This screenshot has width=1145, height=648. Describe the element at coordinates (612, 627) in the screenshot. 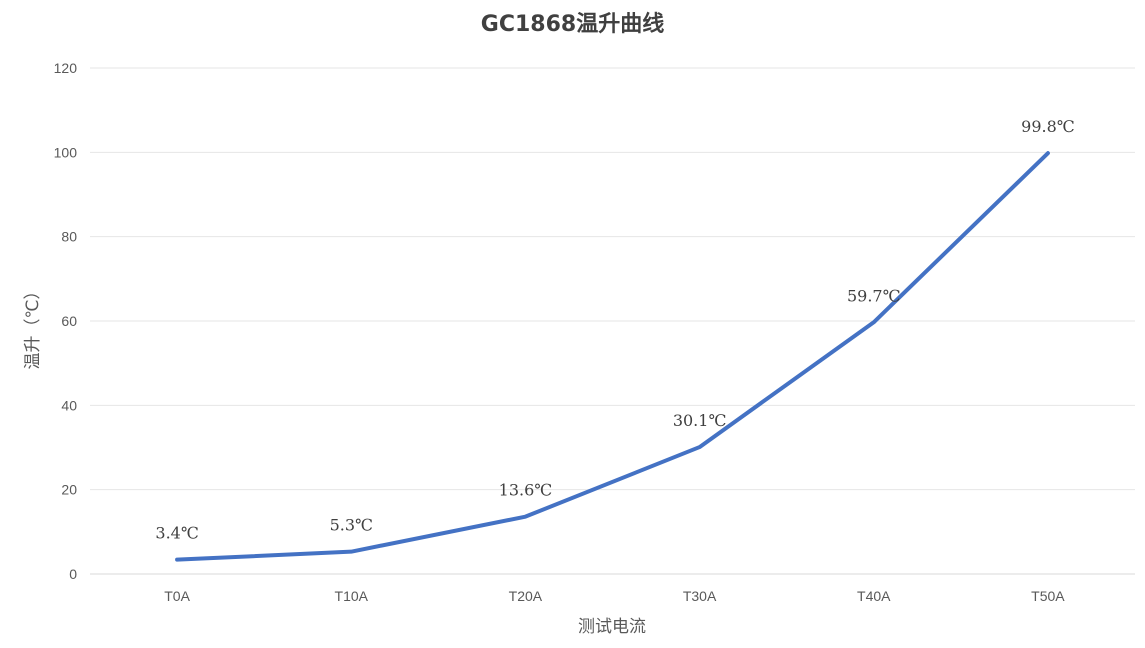

I see `x-axis-label: 测试电流` at that location.